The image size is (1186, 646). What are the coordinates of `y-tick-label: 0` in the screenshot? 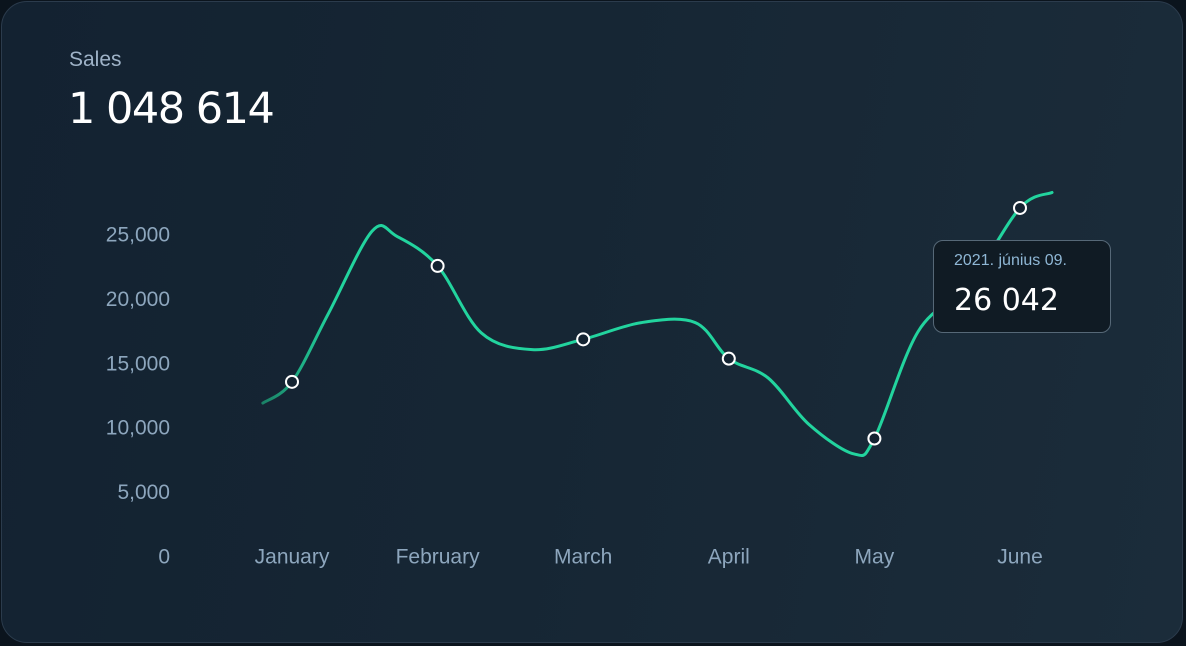 It's located at (164, 557).